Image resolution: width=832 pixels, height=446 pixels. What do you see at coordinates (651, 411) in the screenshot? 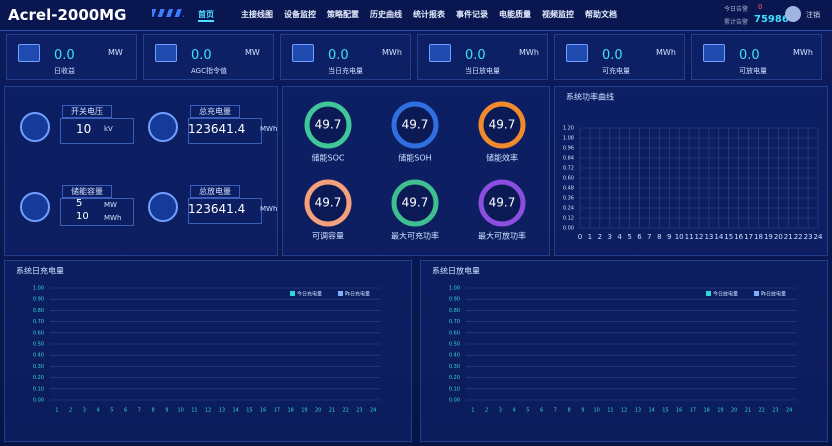
I see `x-tick-label: 14` at bounding box center [651, 411].